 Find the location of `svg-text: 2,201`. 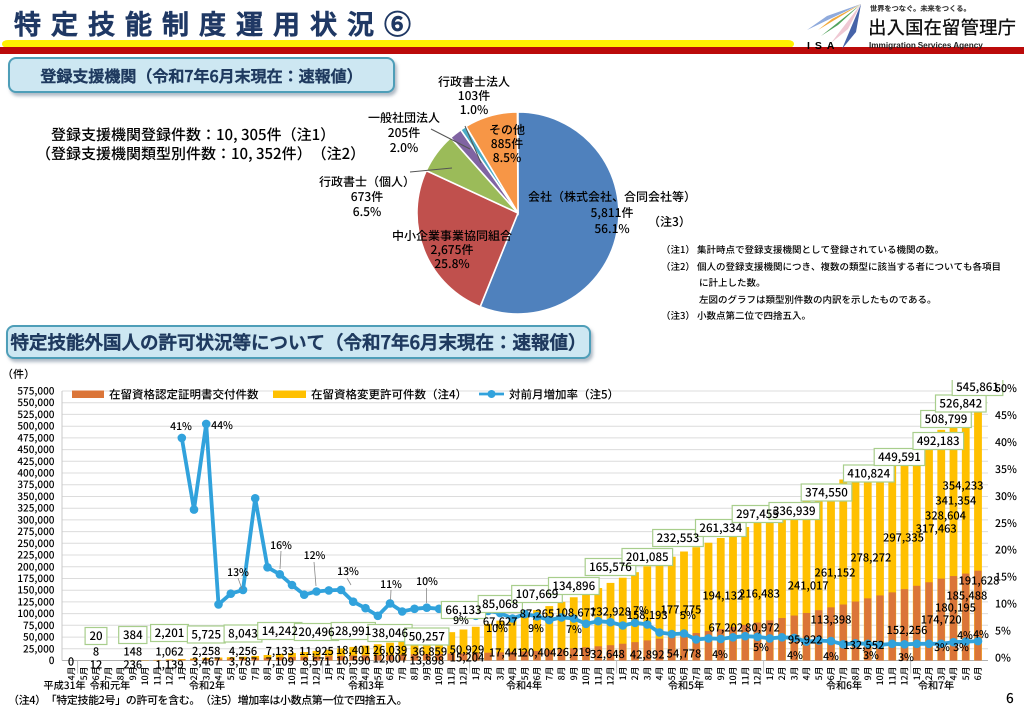

svg-text: 2,201 is located at coordinates (170, 633).